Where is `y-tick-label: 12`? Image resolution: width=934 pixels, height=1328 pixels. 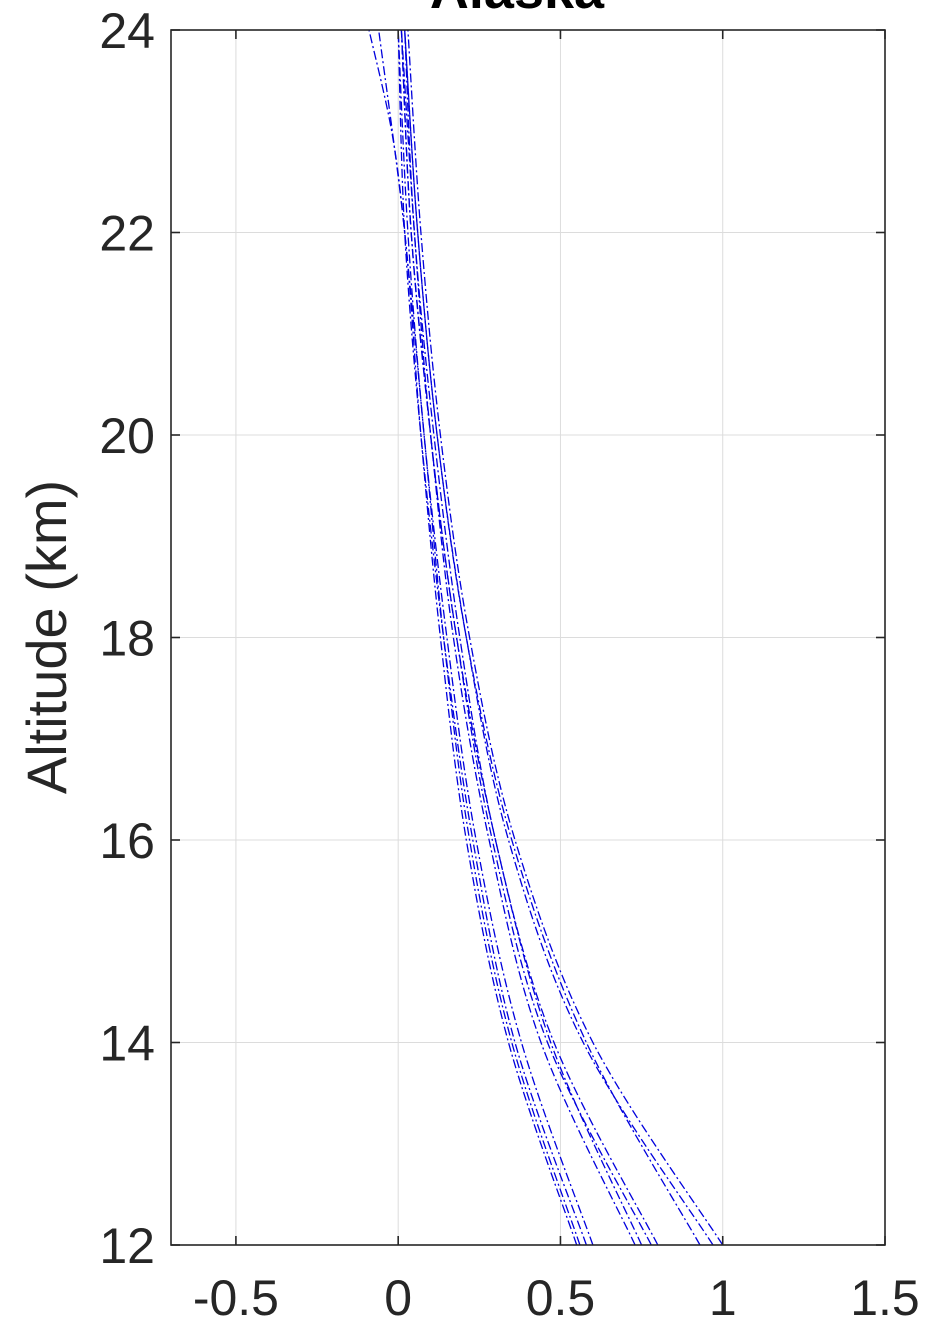
y-tick-label: 12 is located at coordinates (127, 1246).